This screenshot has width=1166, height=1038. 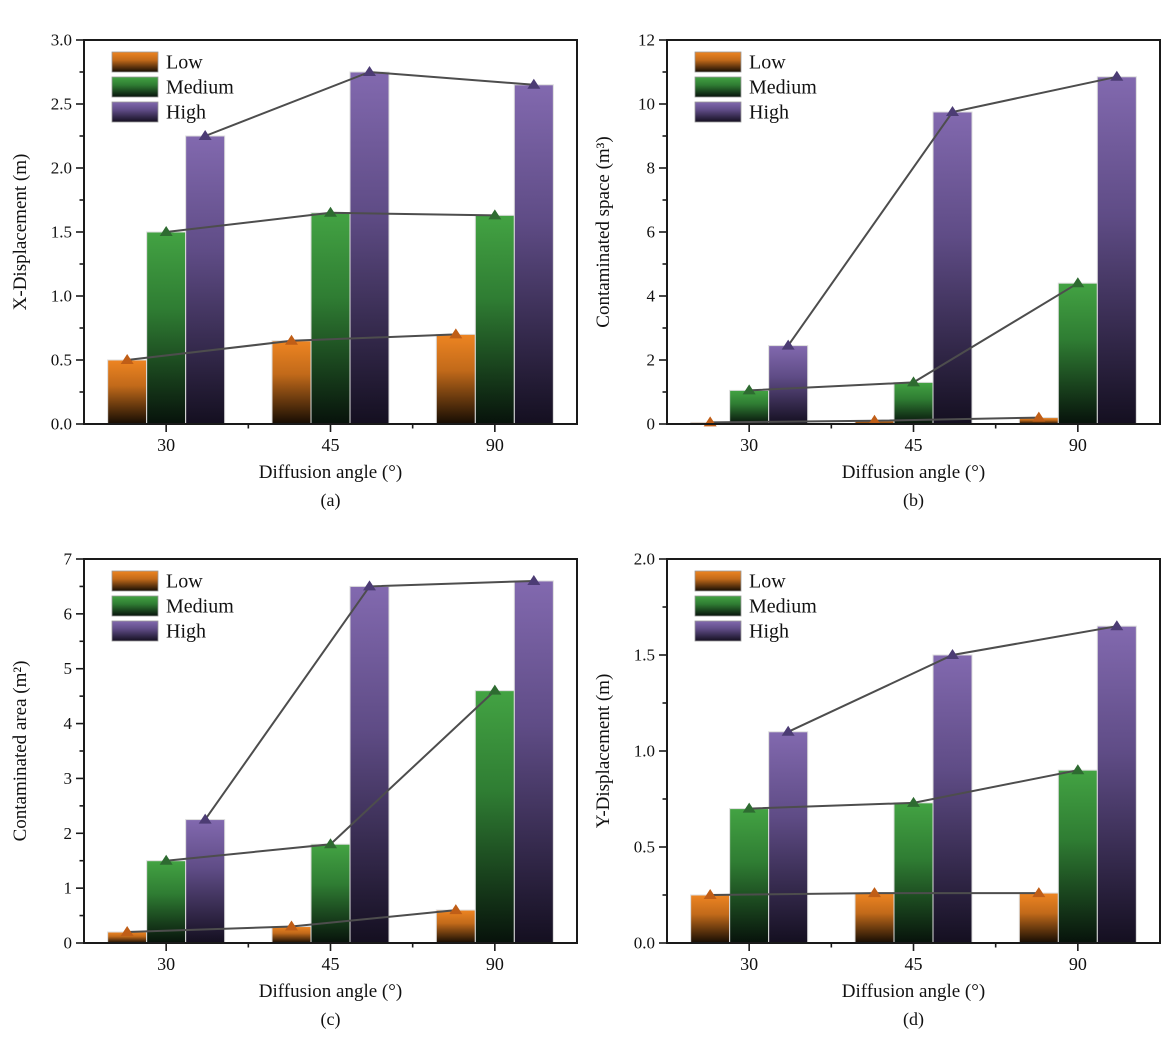 I want to click on y-axis: 0 1 2 3 4 5 6 7, so click(x=74, y=751).